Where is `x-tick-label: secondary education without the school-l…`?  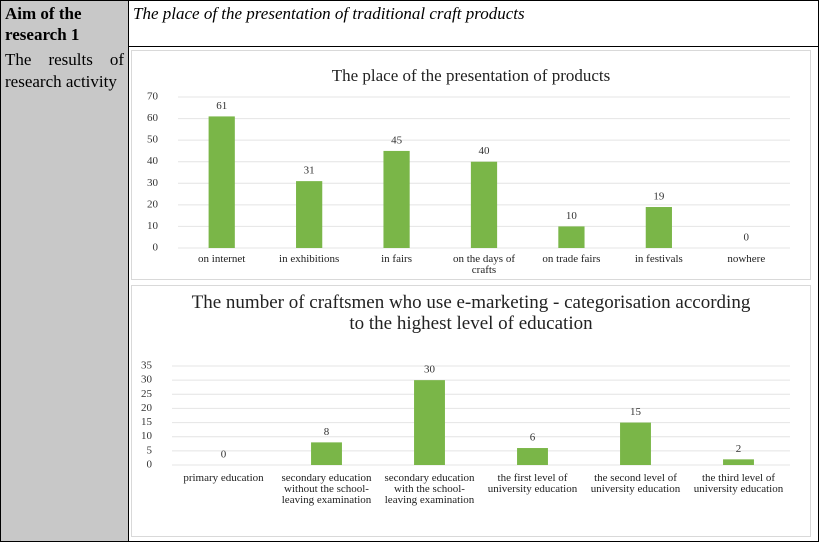 x-tick-label: secondary education without the school-l… is located at coordinates (326, 489).